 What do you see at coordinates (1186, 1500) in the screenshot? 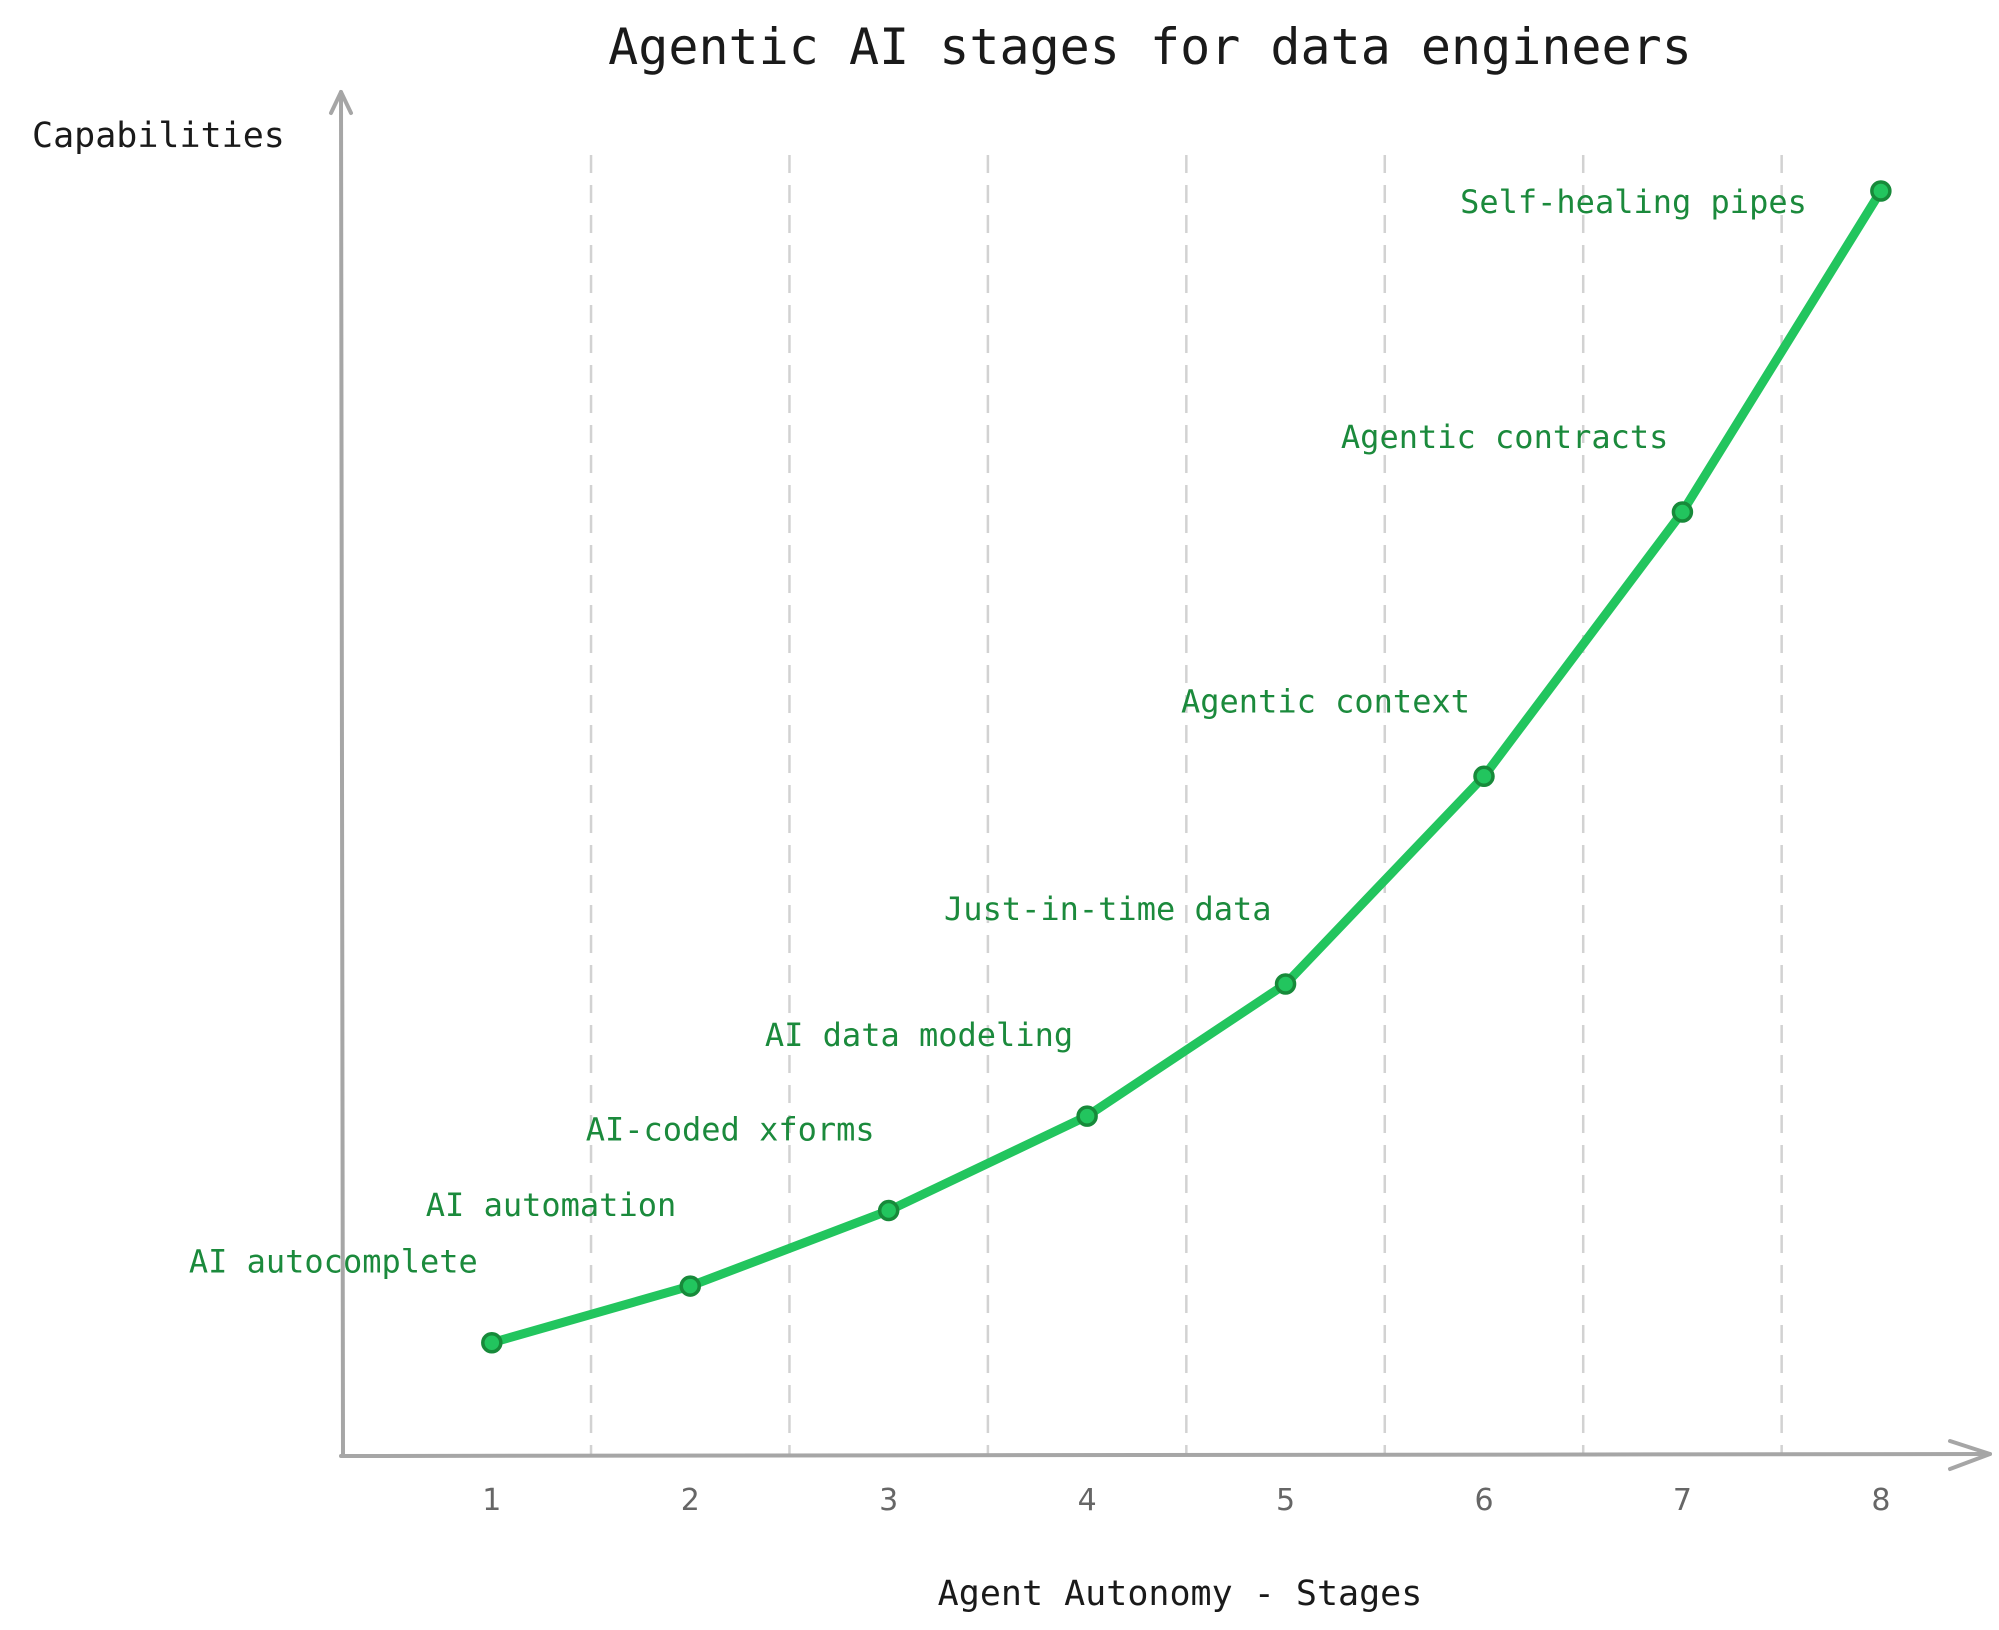
I see `x-tick-labels: 1 2 3 4 5 6 7 8` at bounding box center [1186, 1500].